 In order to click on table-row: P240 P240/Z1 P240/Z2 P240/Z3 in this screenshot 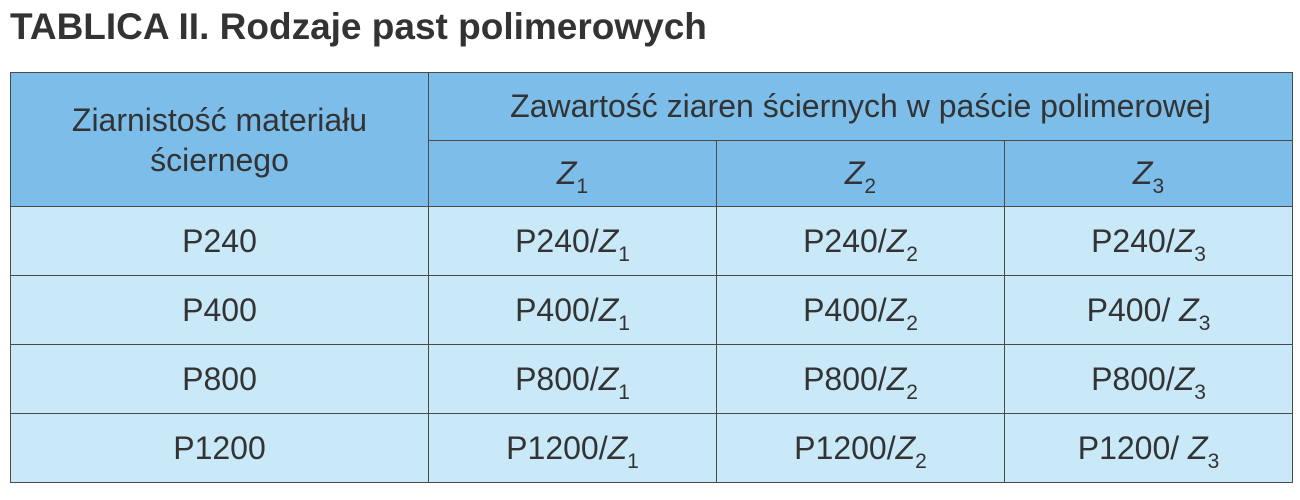, I will do `click(652, 241)`.